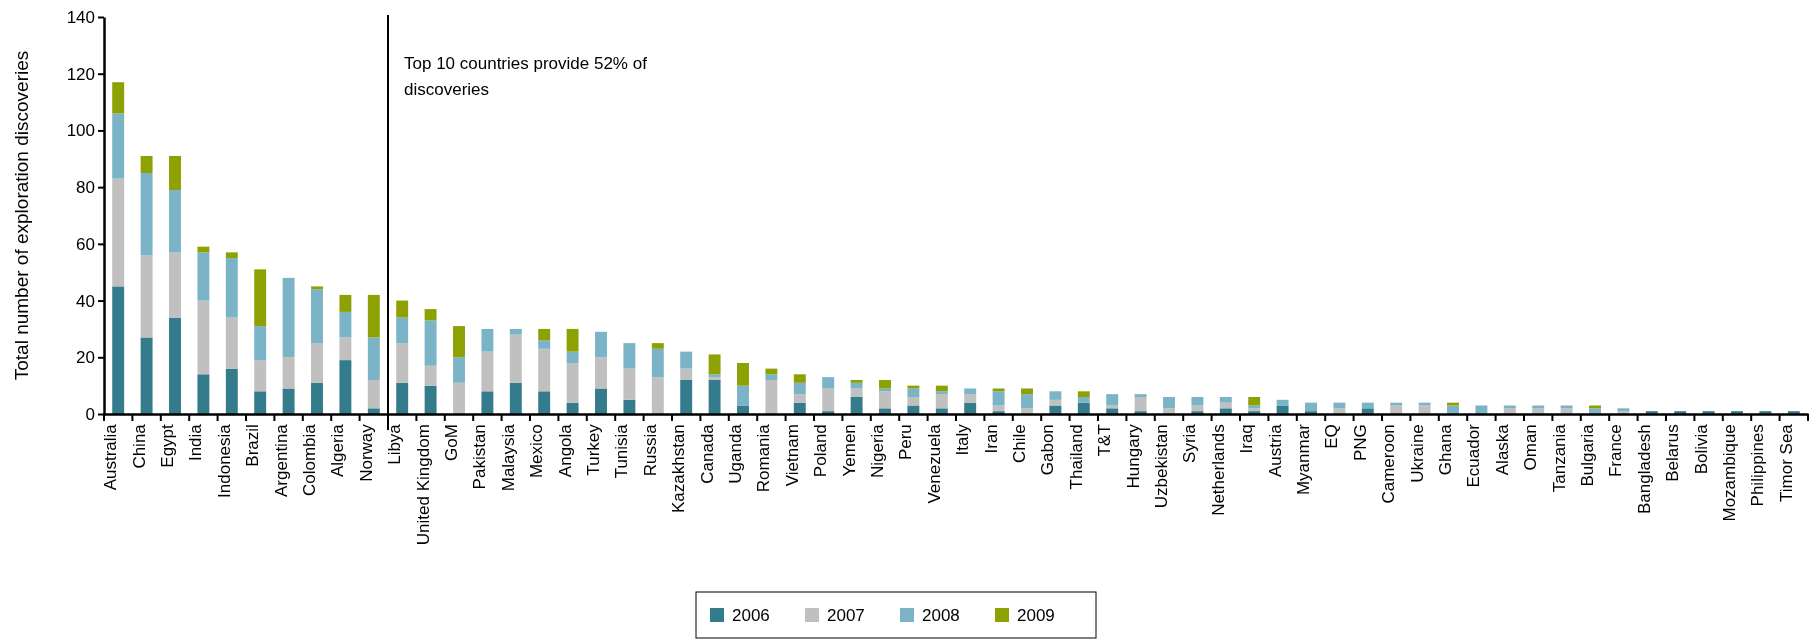 This screenshot has height=643, width=1817. I want to click on x-tick-label: Uzbekistan, so click(1161, 466).